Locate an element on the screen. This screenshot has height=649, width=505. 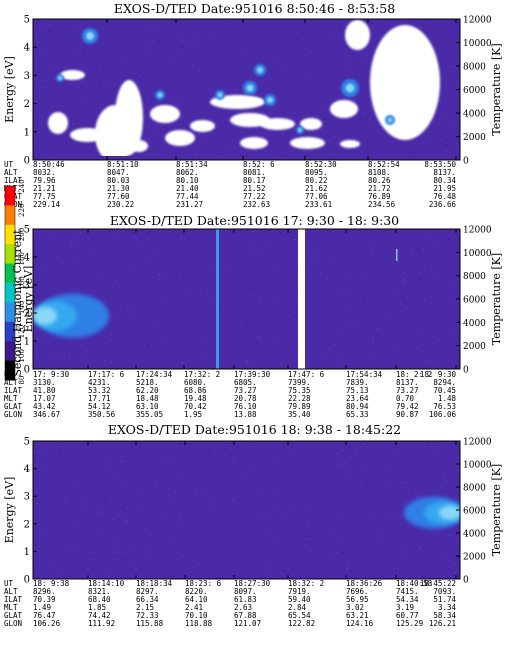
orbit-value: 18:23: 6 is located at coordinates (203, 583).